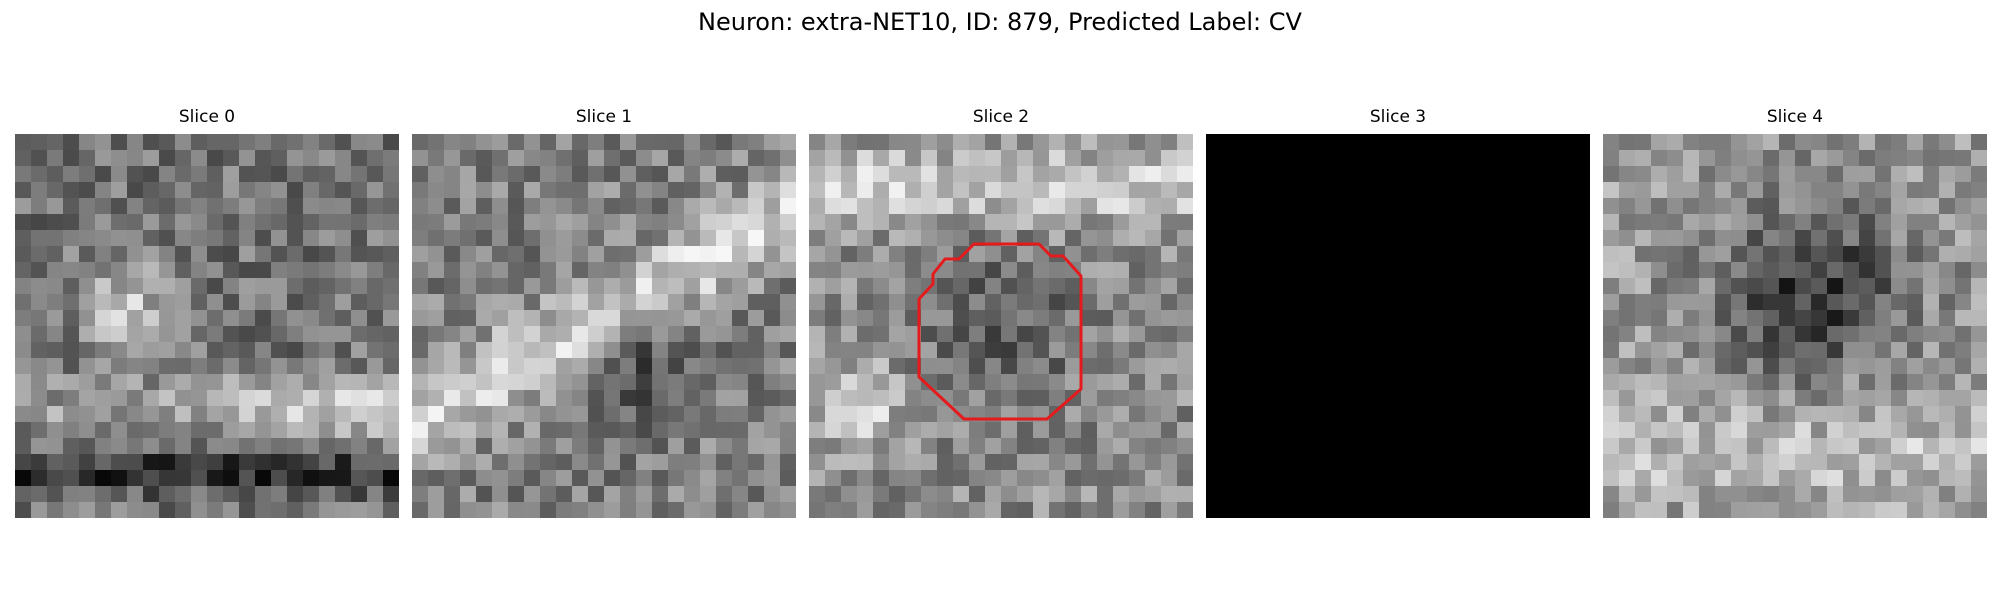 This screenshot has height=600, width=2000. Describe the element at coordinates (1795, 117) in the screenshot. I see `slice-title-4: Slice 4` at that location.